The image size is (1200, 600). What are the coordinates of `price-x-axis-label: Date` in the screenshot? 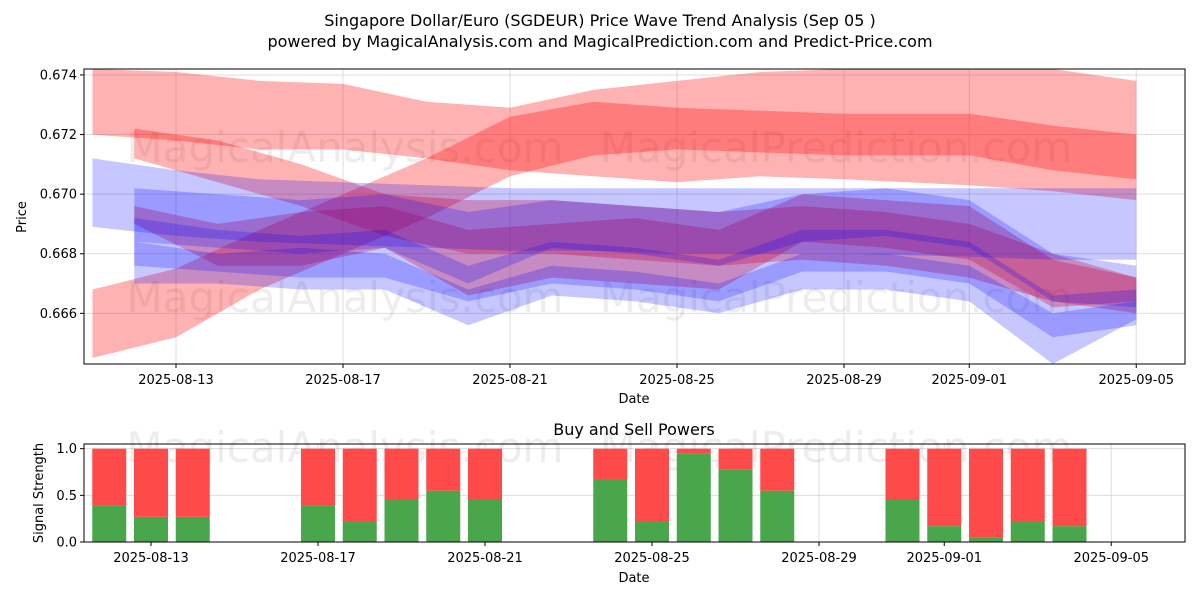 It's located at (633, 399).